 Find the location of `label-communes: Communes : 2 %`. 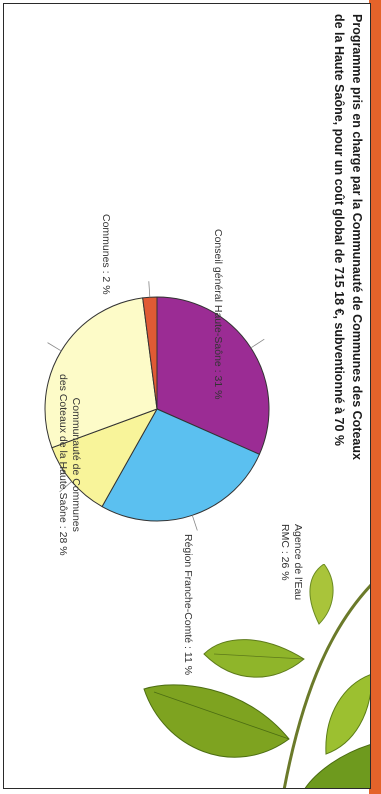

label-communes: Communes : 2 % is located at coordinates (106, 254).